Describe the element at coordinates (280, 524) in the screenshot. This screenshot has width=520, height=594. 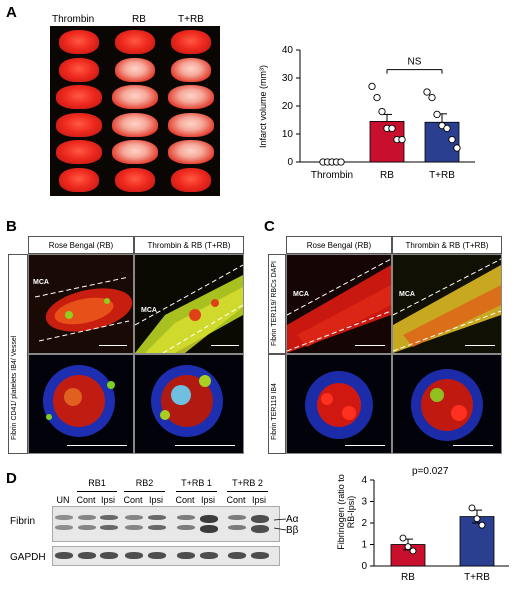
I see `band-pointer-lines` at that location.